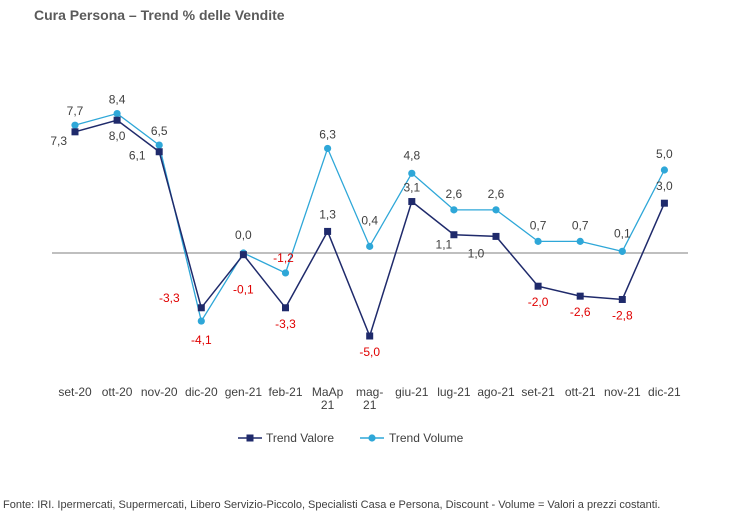 The height and width of the screenshot is (520, 743). I want to click on x-tick-label-feb-21: feb-21, so click(285, 392).